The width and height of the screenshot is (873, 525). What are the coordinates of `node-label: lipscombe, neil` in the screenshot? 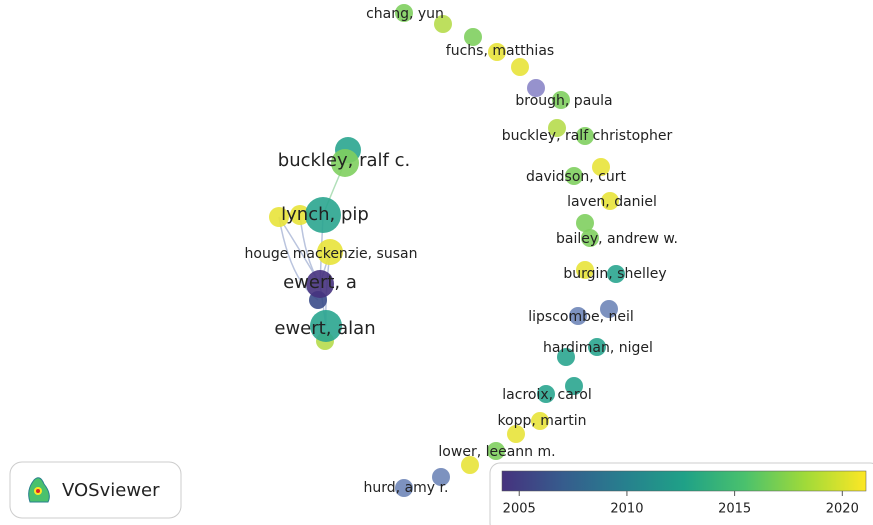 It's located at (581, 317).